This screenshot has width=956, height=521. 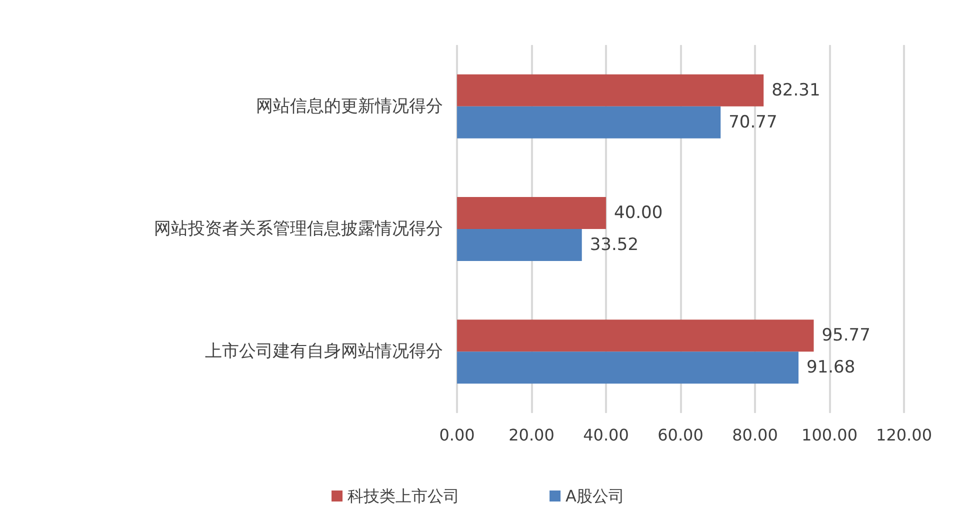 I want to click on y-tick-label: 上市公司建有自身网站情况得分, so click(x=324, y=352).